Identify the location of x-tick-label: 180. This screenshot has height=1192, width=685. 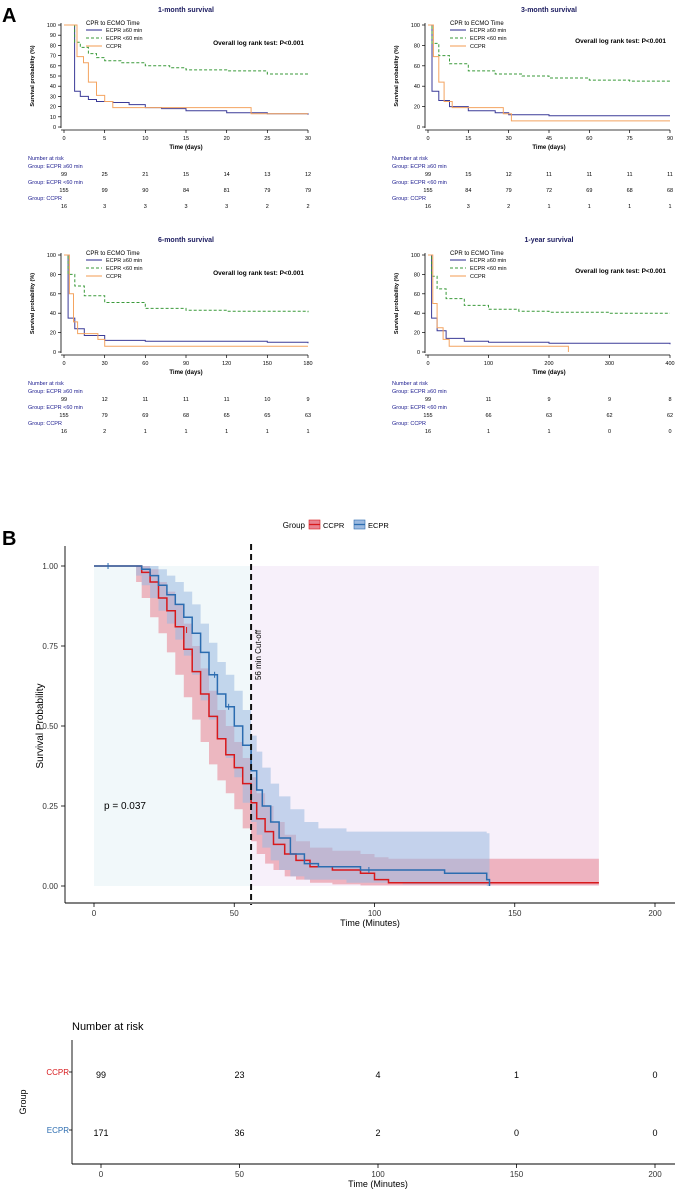
(307, 364).